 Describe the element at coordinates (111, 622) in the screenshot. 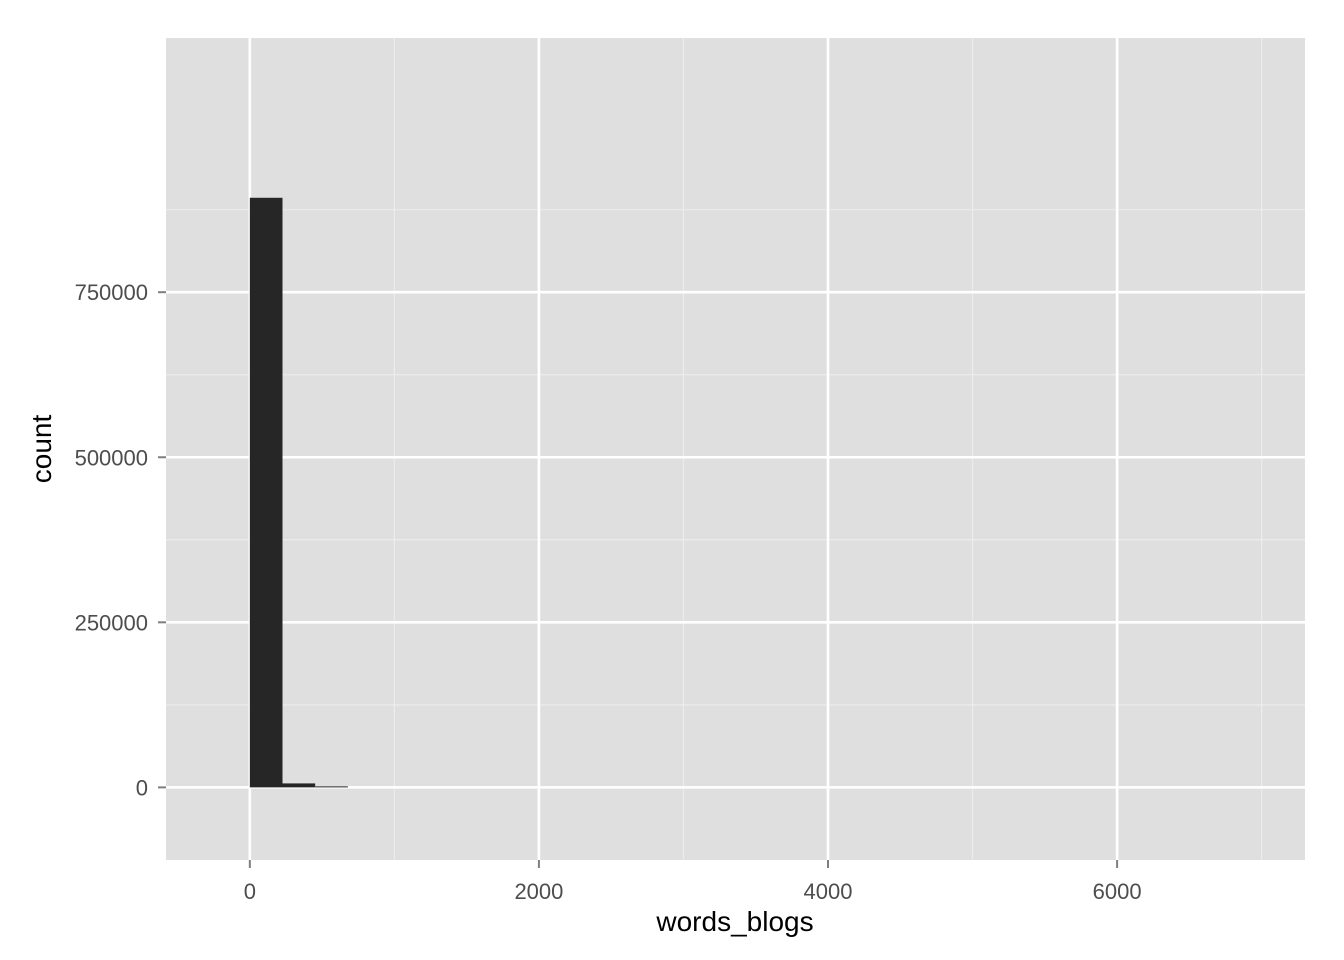

I see `y-tick-label: 250000` at that location.